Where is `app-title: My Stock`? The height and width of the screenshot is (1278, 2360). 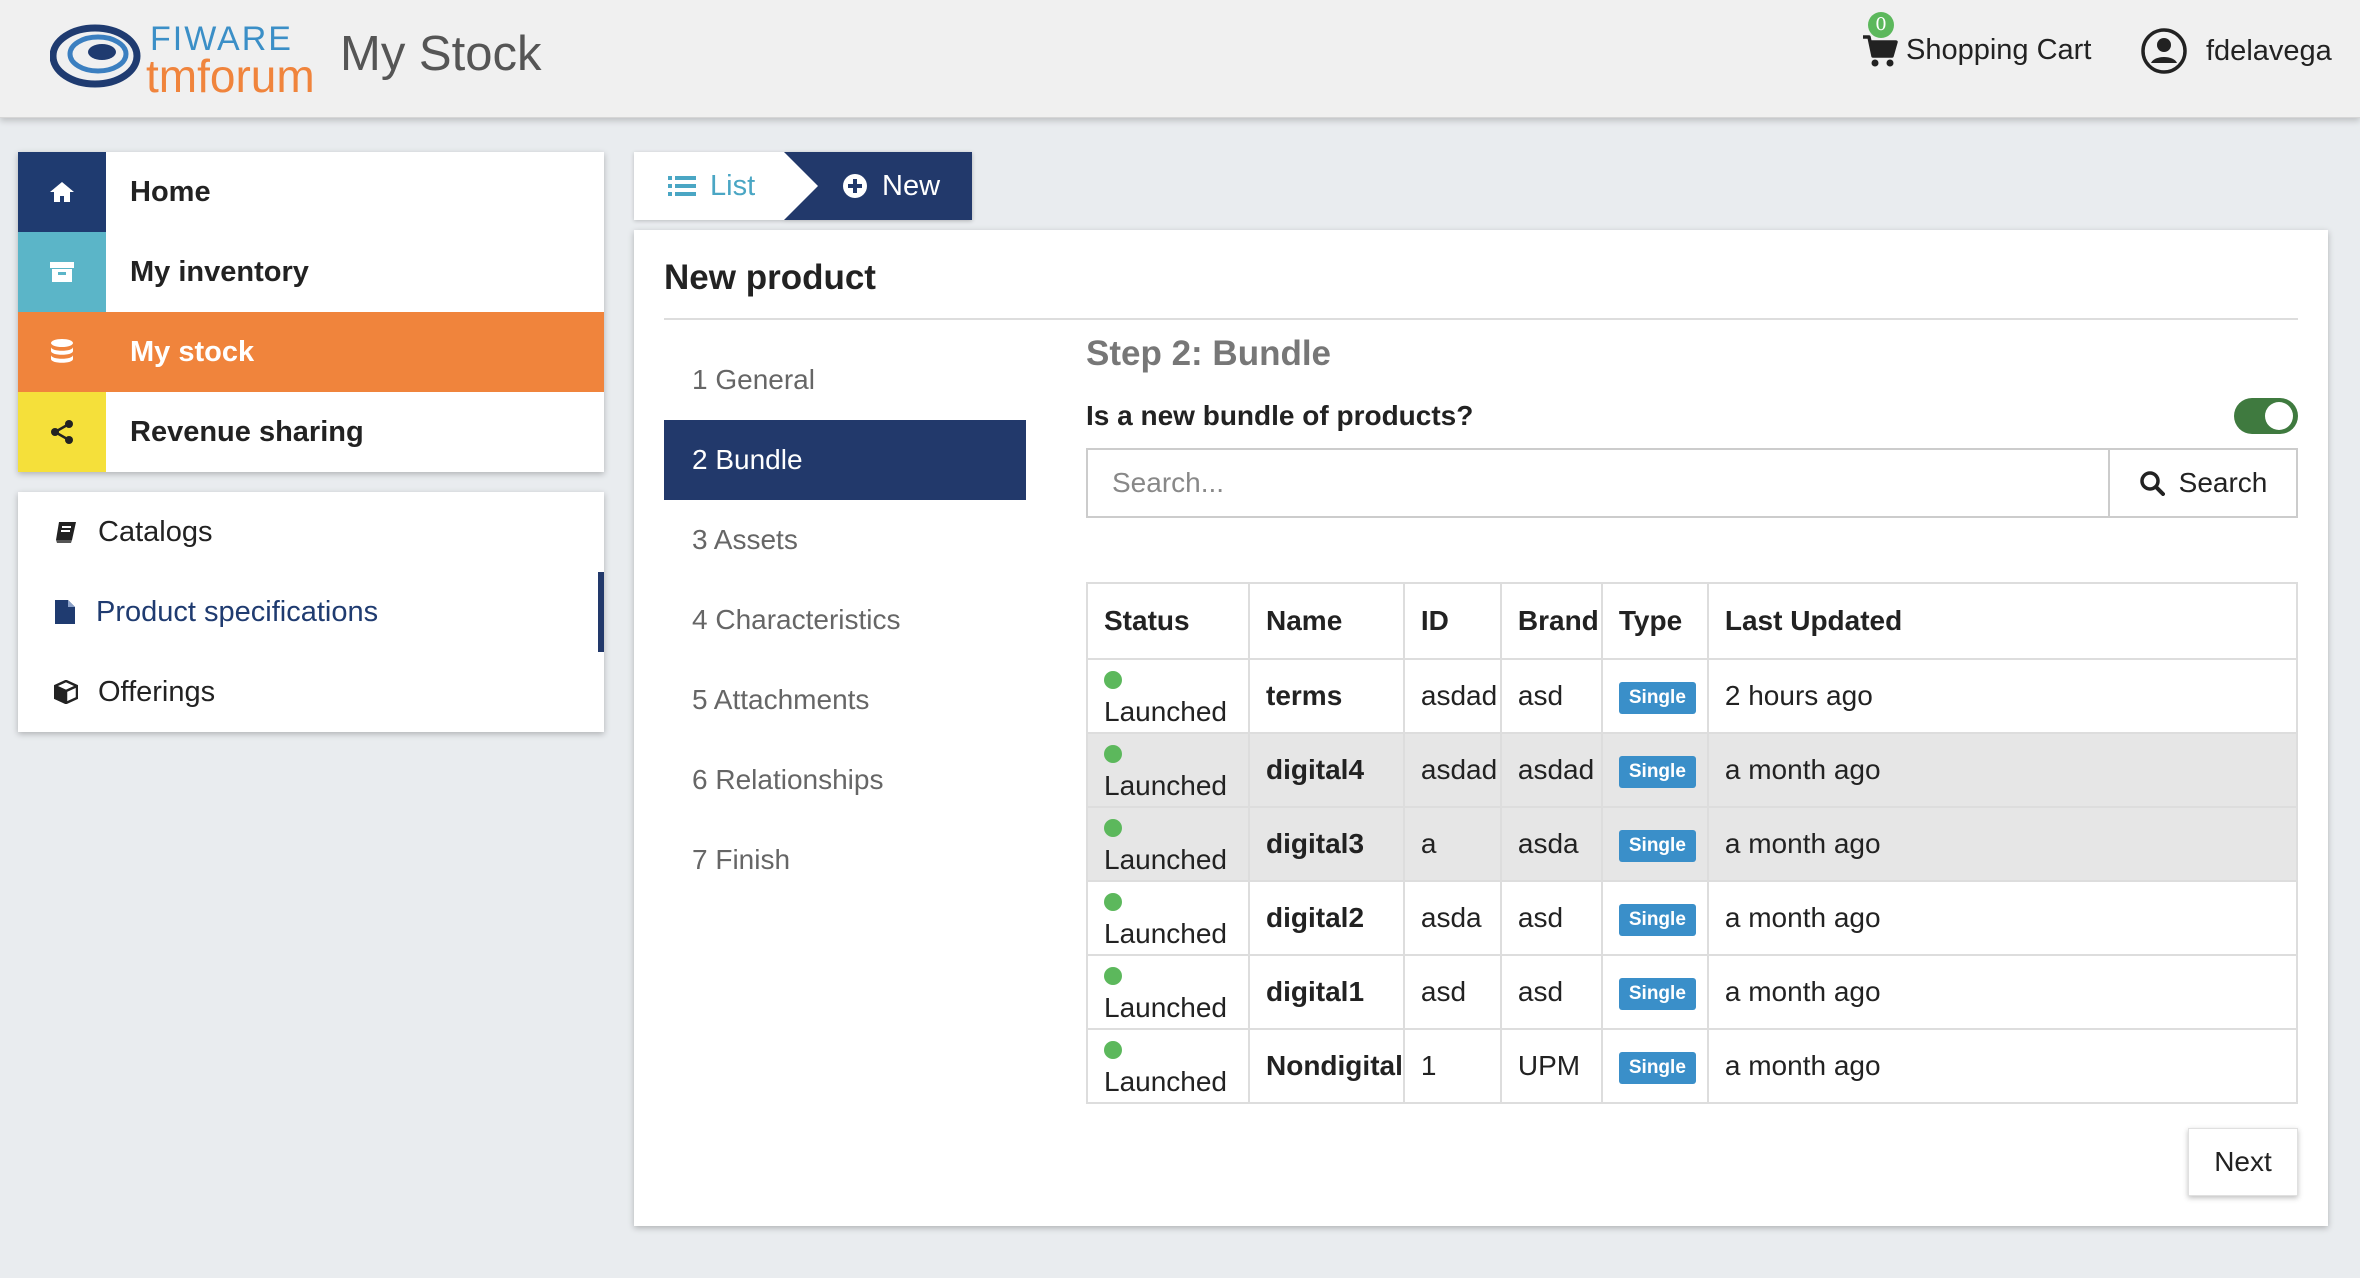
app-title: My Stock is located at coordinates (441, 54).